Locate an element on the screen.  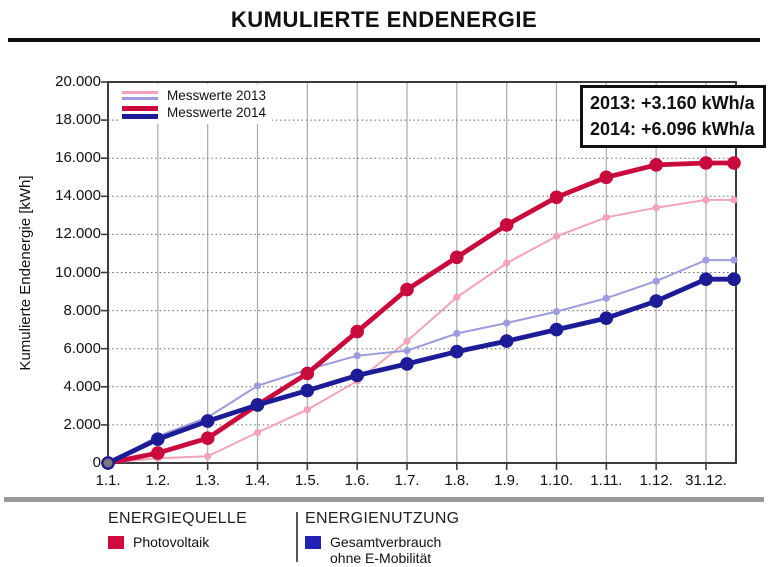
y-tick-label: 6.000 is located at coordinates (82, 348).